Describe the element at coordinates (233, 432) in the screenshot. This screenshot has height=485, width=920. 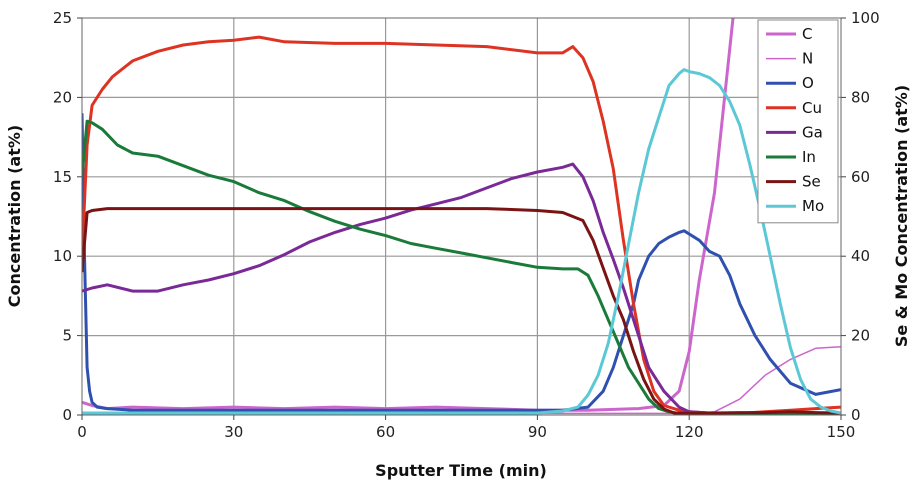
I see `x-tick-label: 30` at that location.